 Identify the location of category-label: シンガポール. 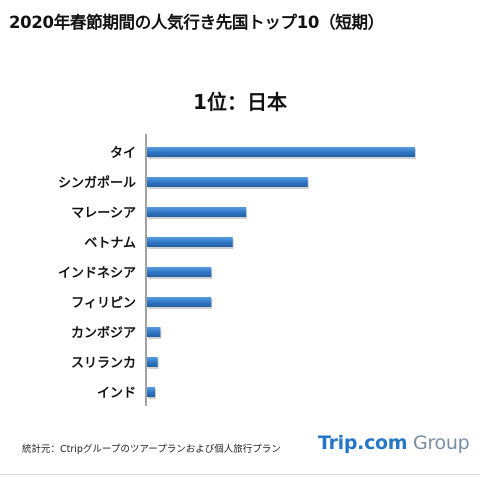
(97, 183).